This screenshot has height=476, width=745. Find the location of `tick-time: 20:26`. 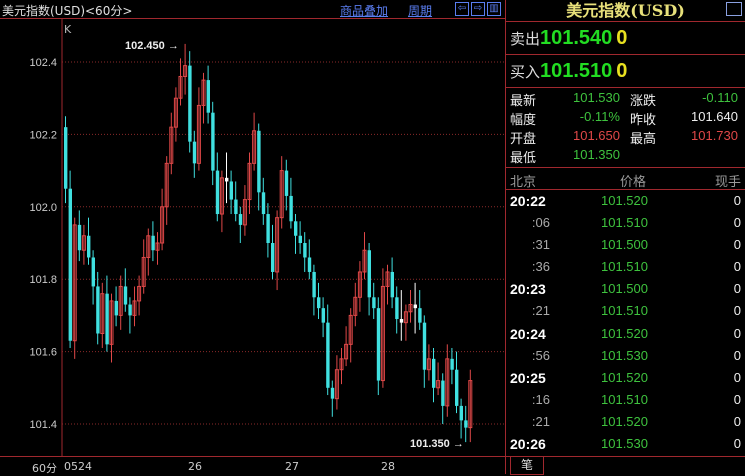

tick-time: 20:26 is located at coordinates (528, 444).